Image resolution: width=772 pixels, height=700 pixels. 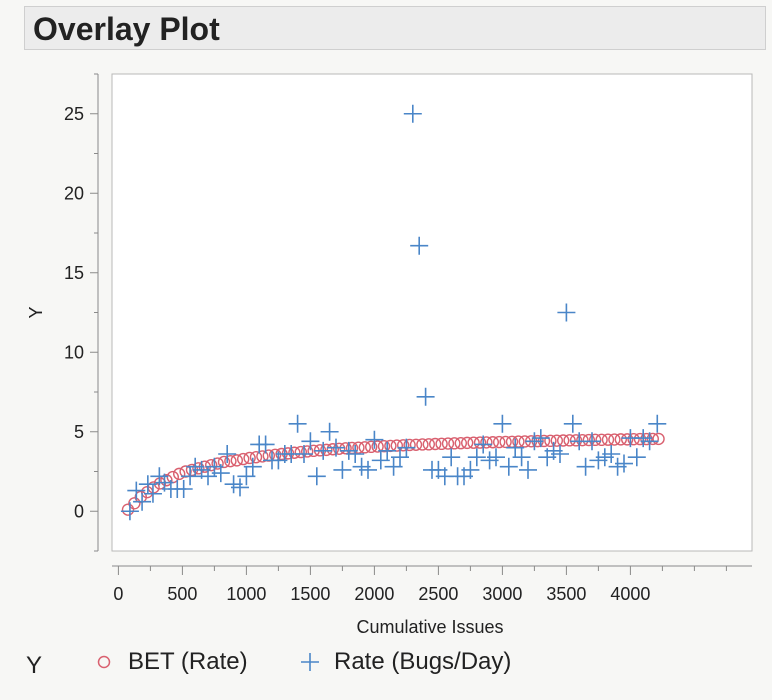 What do you see at coordinates (395, 28) in the screenshot?
I see `panel-title-bar: Overlay Plot` at bounding box center [395, 28].